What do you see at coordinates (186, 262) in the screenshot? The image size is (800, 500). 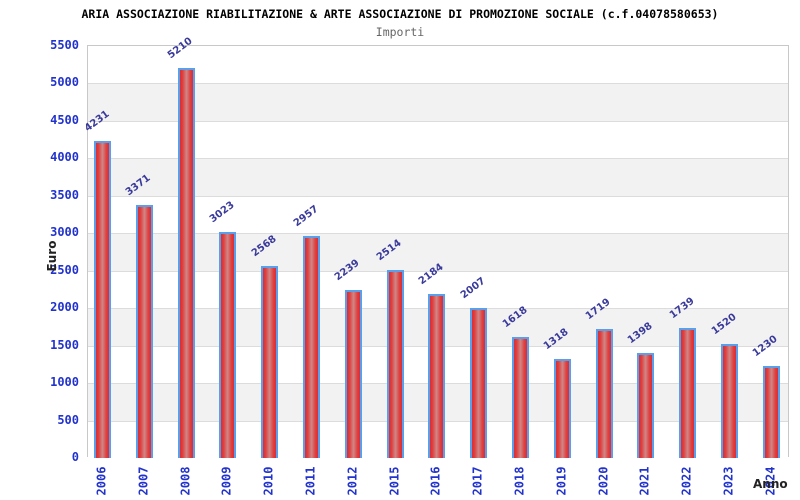 I see `bar-2008` at bounding box center [186, 262].